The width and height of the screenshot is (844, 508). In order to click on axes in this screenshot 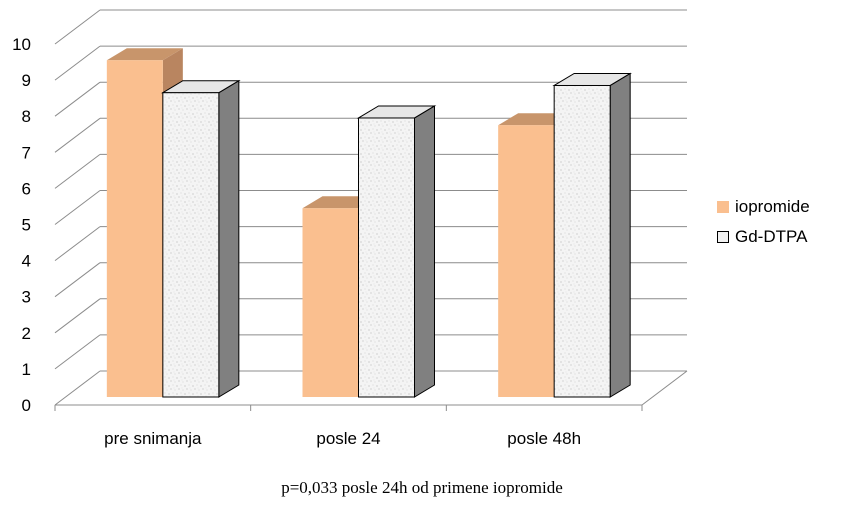, I will do `click(371, 390)`.